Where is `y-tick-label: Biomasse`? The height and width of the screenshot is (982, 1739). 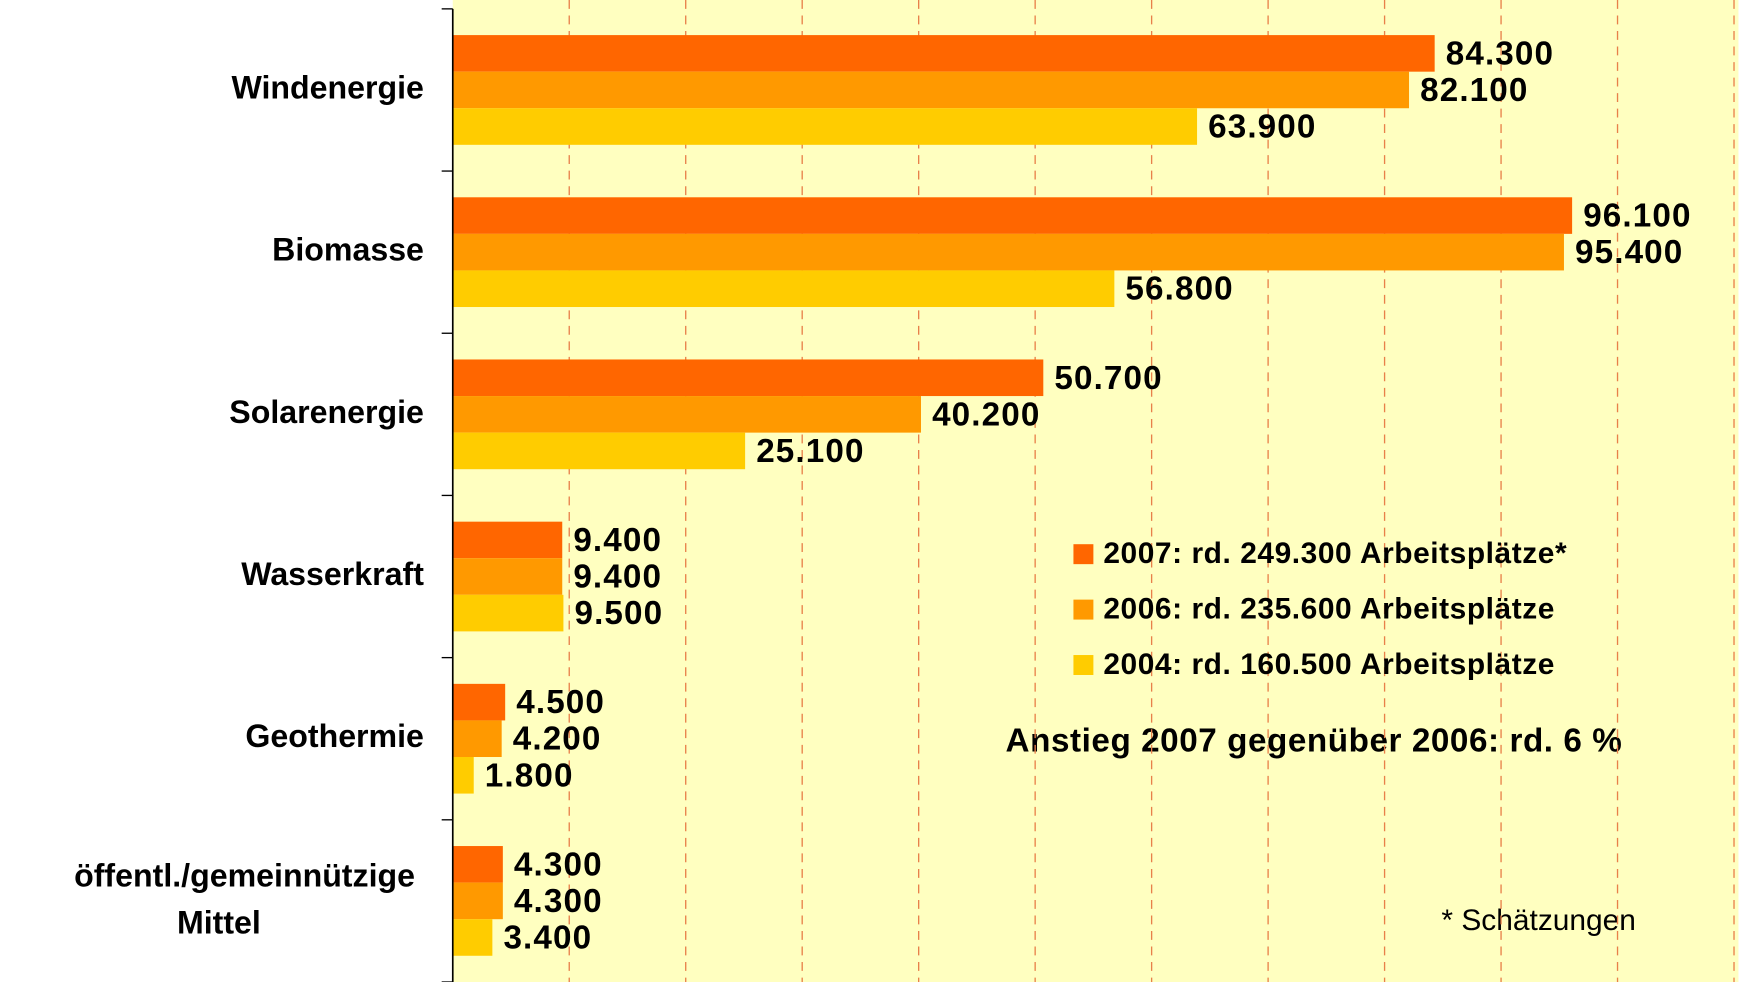
y-tick-label: Biomasse is located at coordinates (348, 250).